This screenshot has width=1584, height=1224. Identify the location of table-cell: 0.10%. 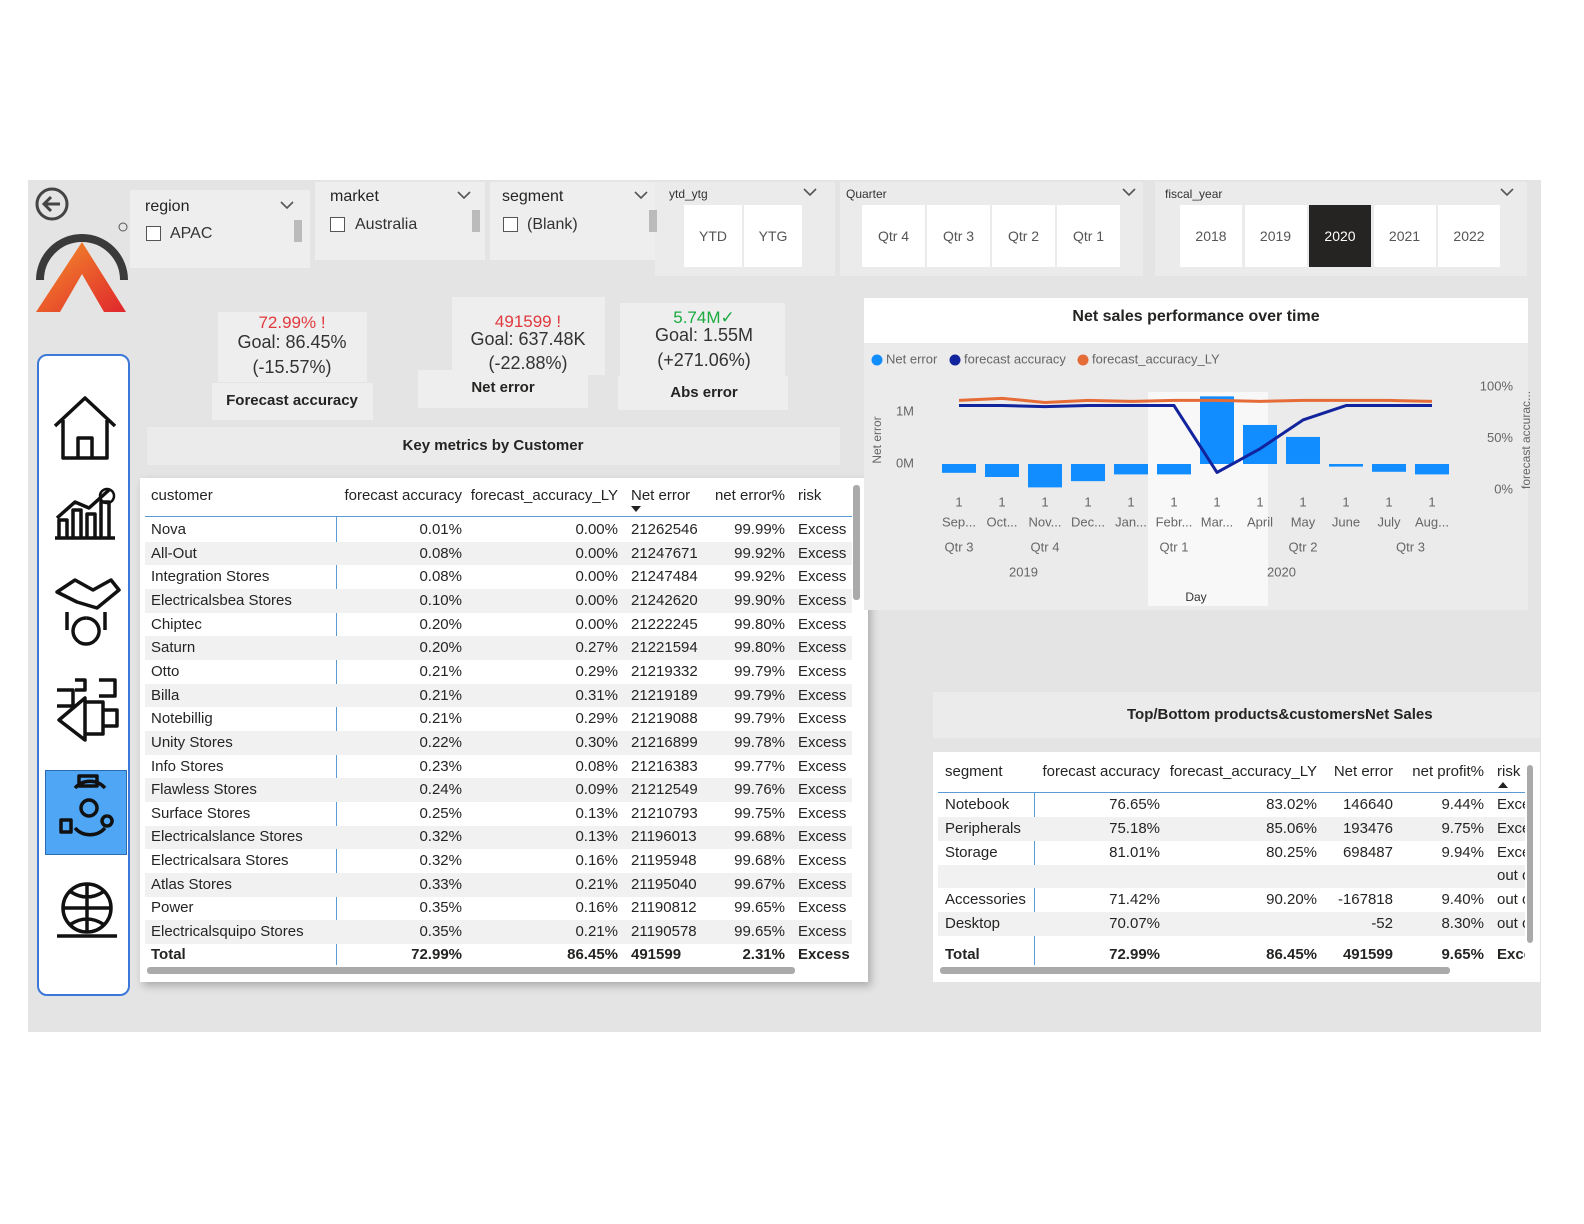
(440, 600).